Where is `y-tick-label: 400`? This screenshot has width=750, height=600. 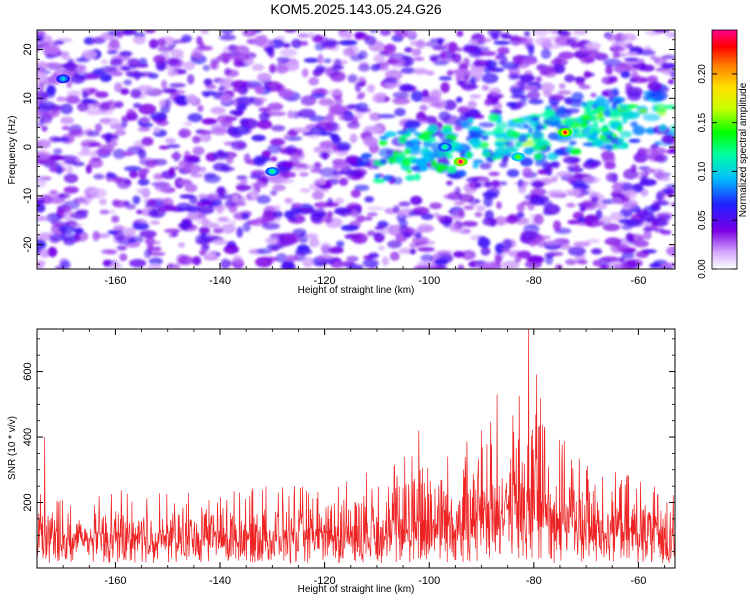 y-tick-label: 400 is located at coordinates (28, 437).